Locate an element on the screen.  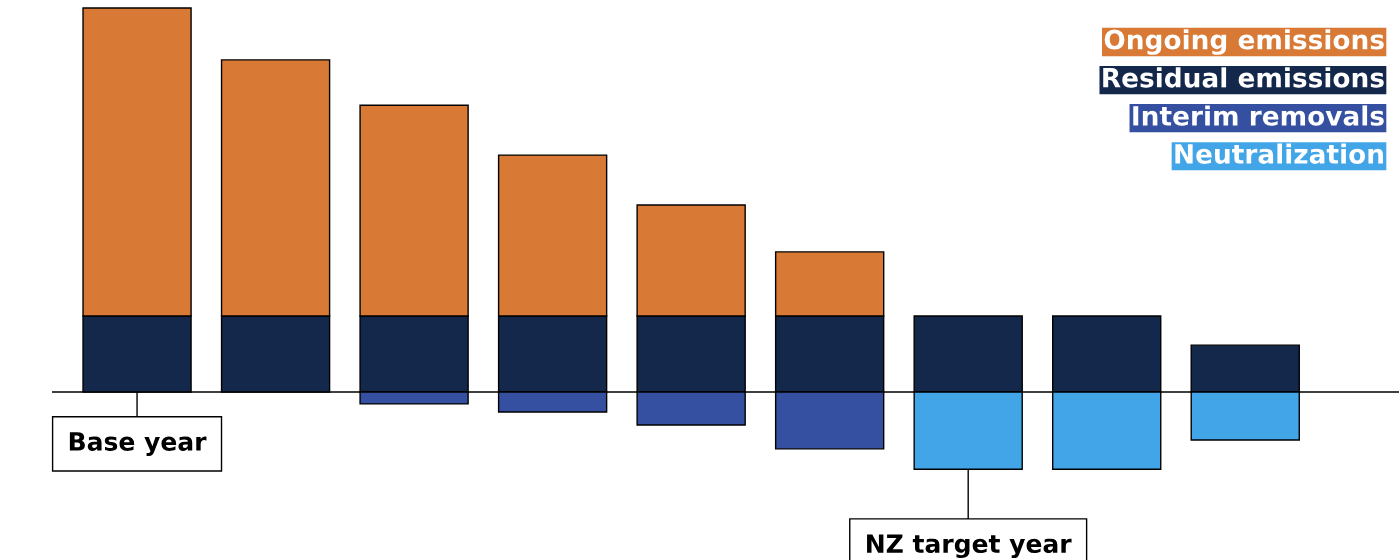
text: Interim removals is located at coordinates (1258, 115).